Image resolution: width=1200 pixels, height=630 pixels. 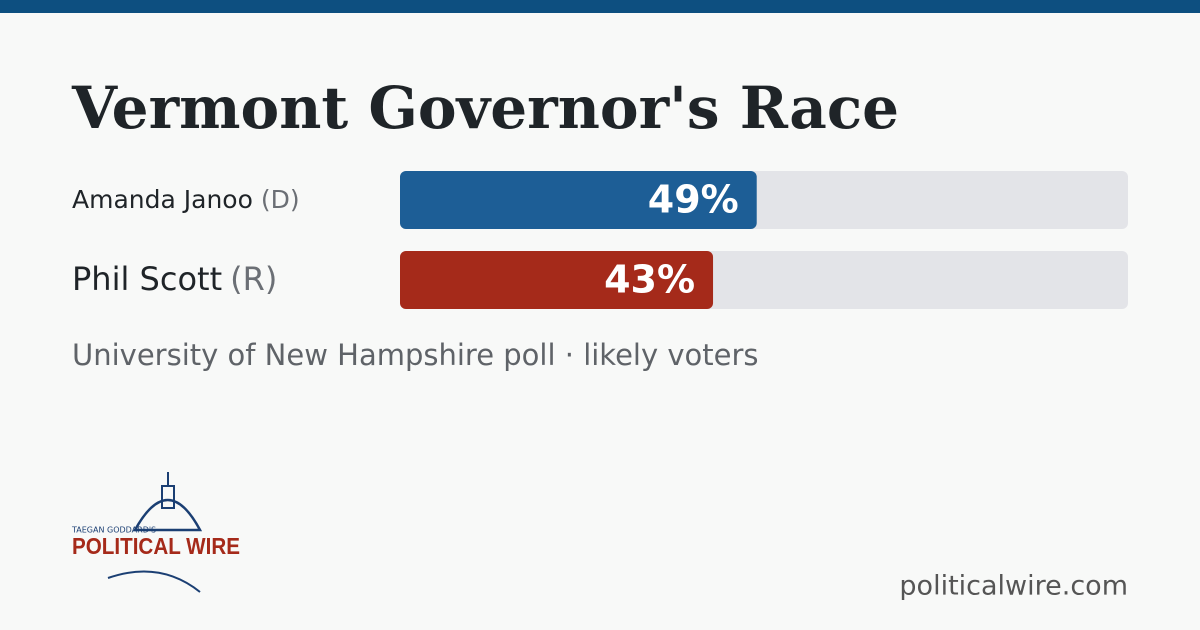 What do you see at coordinates (600, 6) in the screenshot?
I see `top-band` at bounding box center [600, 6].